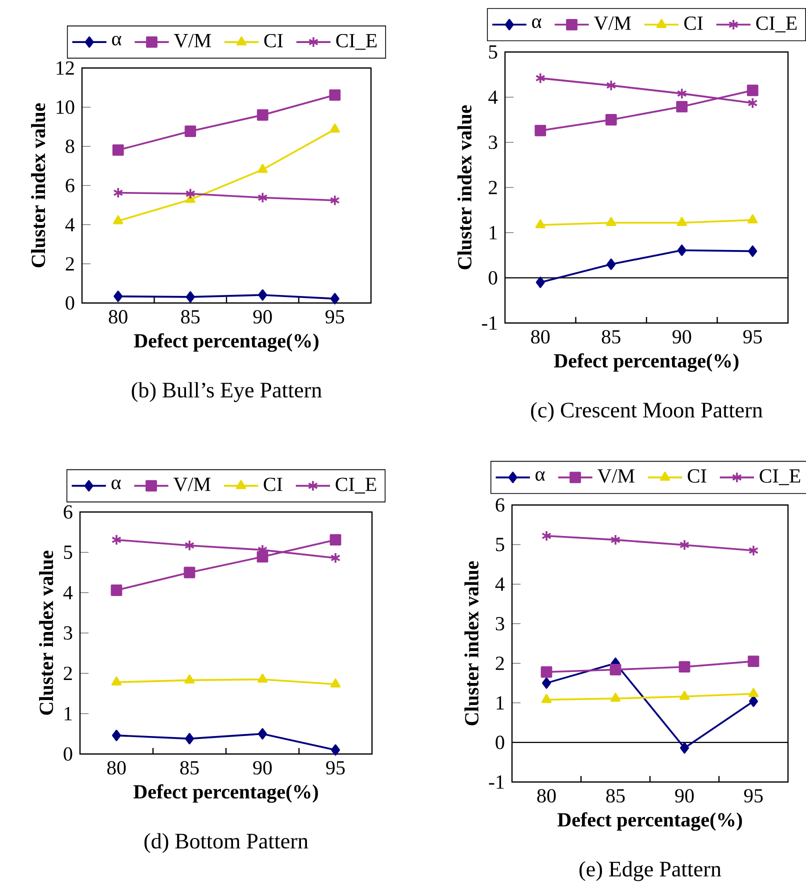 This screenshot has height=884, width=806. What do you see at coordinates (65, 107) in the screenshot?
I see `y-tick-label: 10` at bounding box center [65, 107].